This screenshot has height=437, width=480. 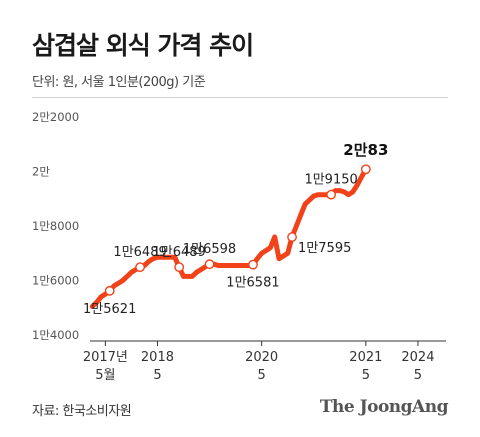 What do you see at coordinates (105, 366) in the screenshot?
I see `x-tick-label: 2017년 5월` at bounding box center [105, 366].